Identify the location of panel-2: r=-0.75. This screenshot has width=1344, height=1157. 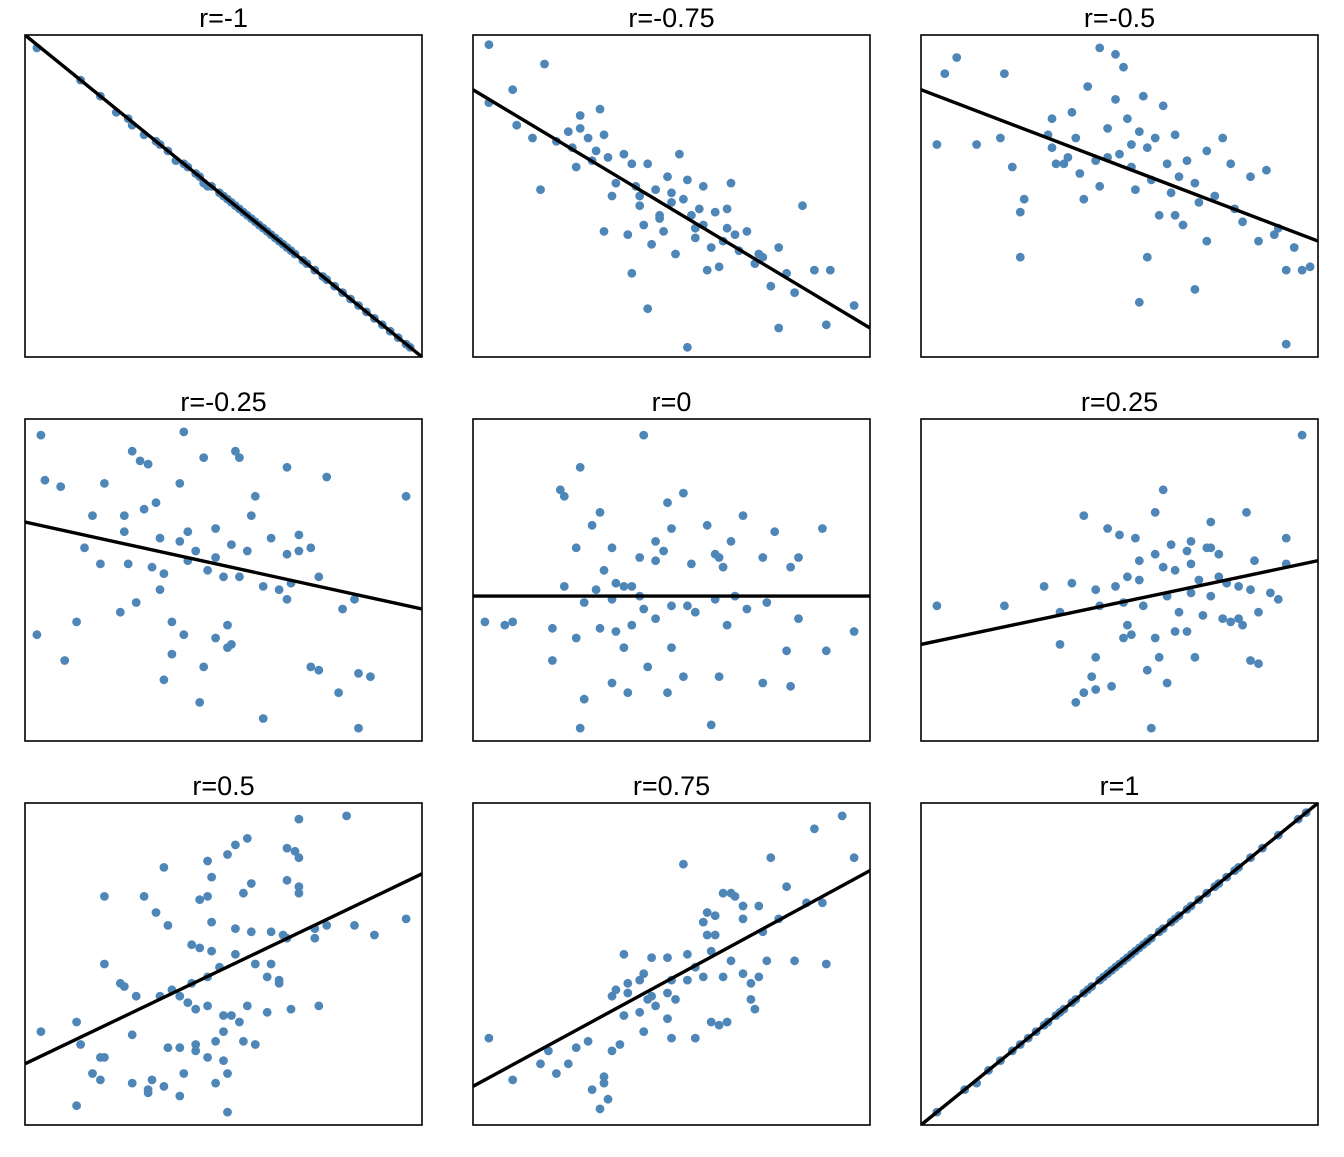
(671, 180).